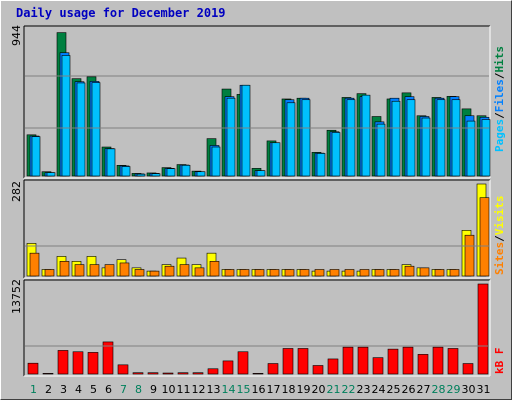 The width and height of the screenshot is (512, 400). I want to click on day-label-23: 23, so click(364, 389).